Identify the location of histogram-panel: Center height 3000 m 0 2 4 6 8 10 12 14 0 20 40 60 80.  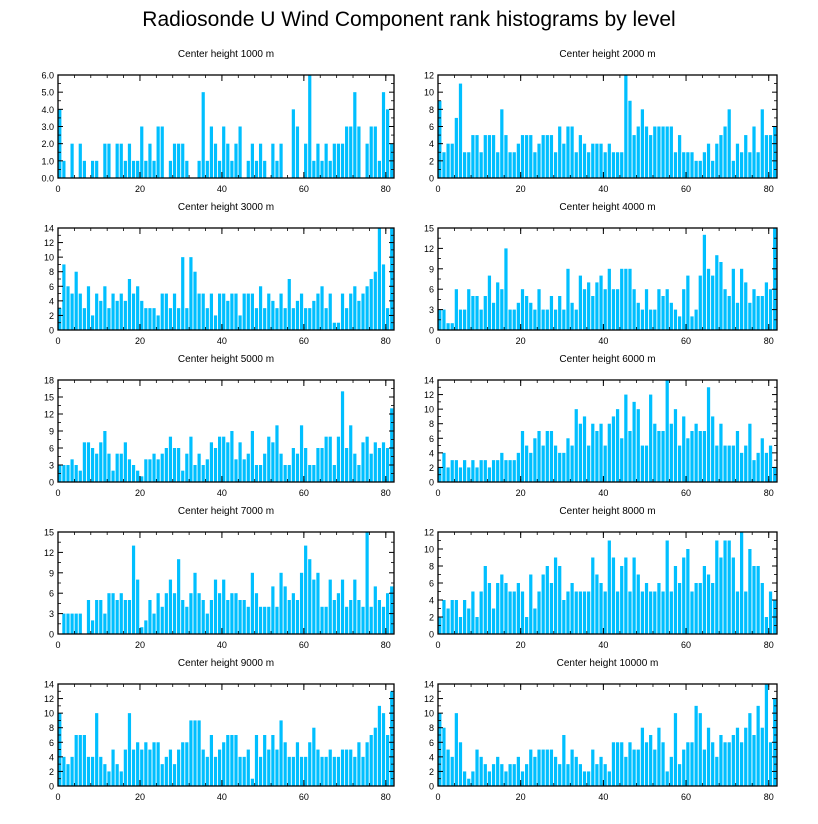
(219, 274).